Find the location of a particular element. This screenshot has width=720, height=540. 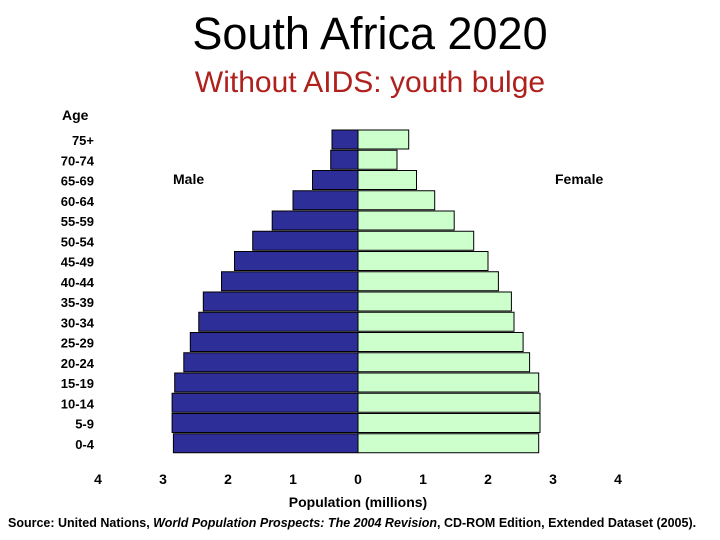

age-label: 50-54 is located at coordinates (78, 241).